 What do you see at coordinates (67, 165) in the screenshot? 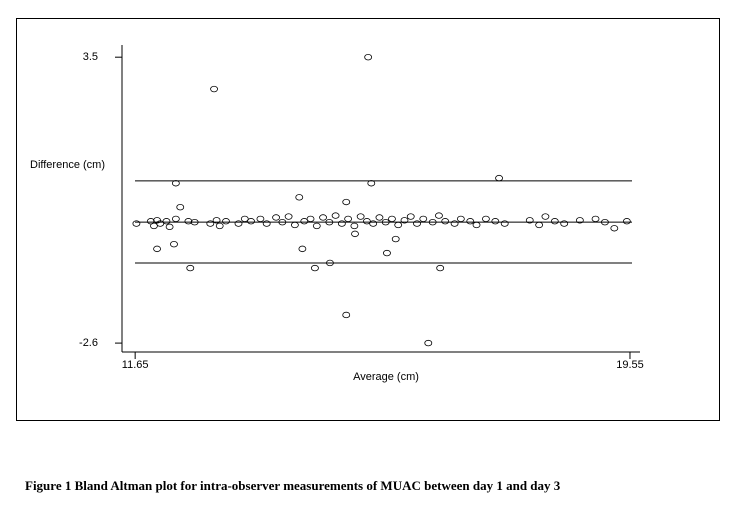
I see `y-axis-label: Difference (cm)` at bounding box center [67, 165].